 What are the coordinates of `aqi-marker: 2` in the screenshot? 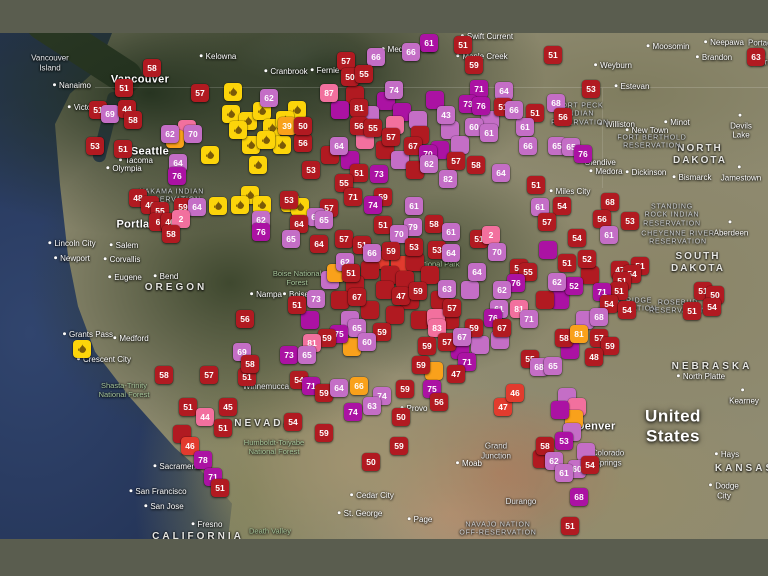 It's located at (491, 235).